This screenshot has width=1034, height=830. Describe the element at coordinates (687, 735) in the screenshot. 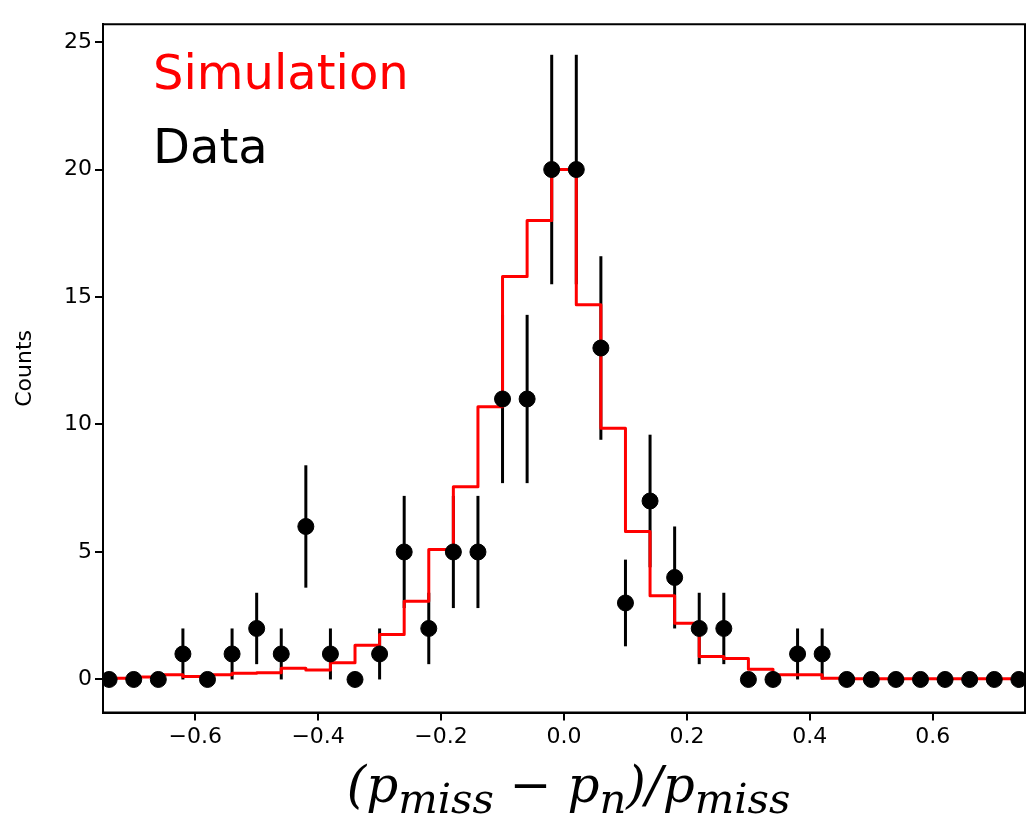

I see `x-tick-label: 0.2` at that location.